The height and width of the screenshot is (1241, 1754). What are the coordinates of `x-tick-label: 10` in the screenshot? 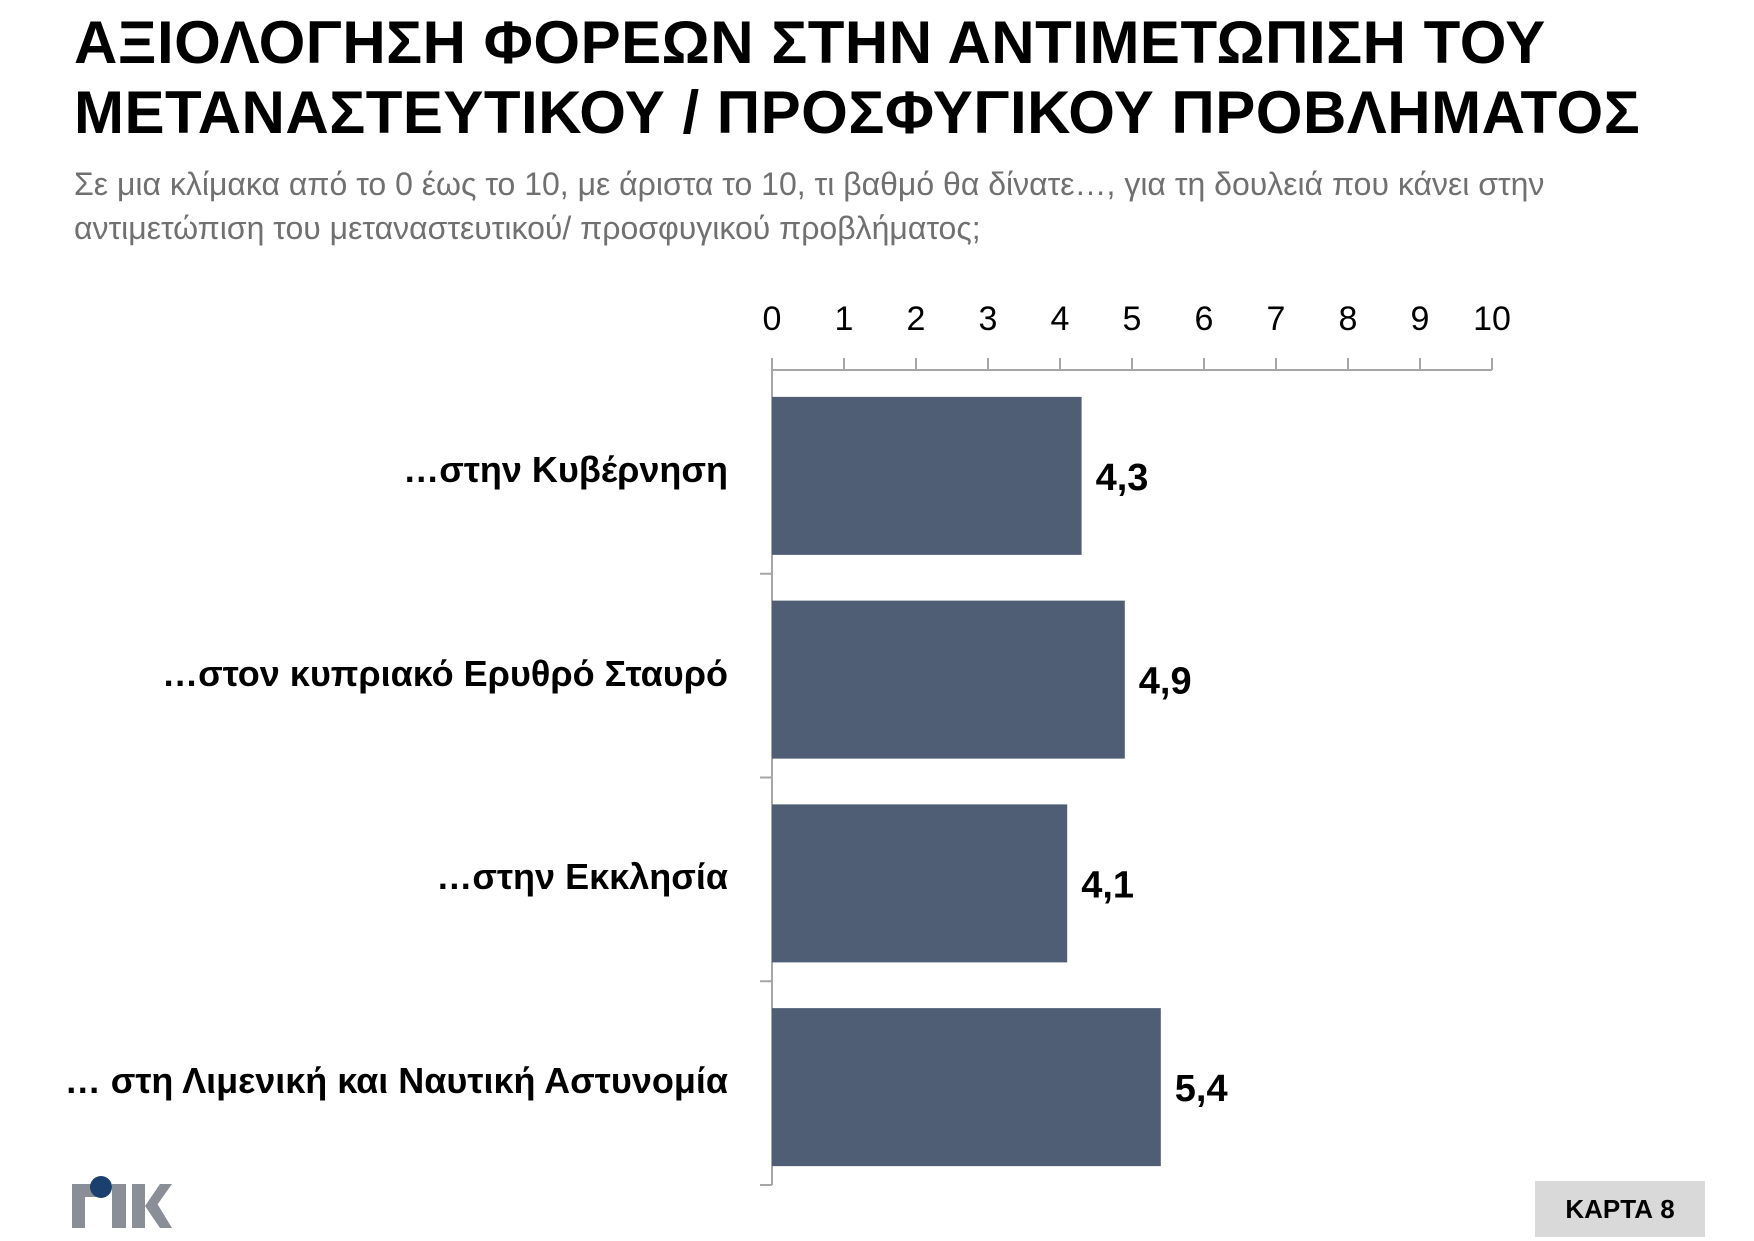 It's located at (1492, 319).